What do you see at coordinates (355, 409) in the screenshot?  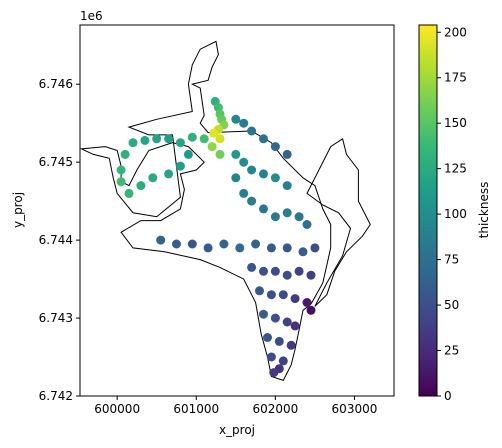 I see `x-tick-label: 603000` at bounding box center [355, 409].